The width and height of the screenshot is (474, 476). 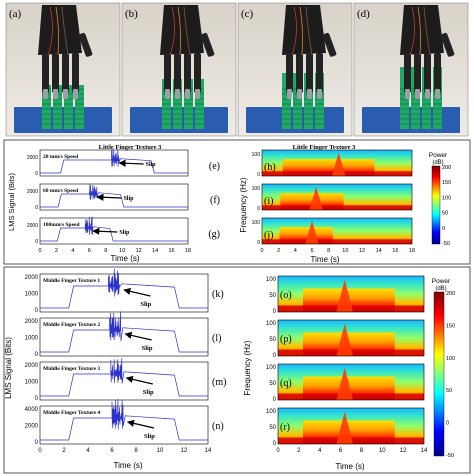 I want to click on panel-label: (b), so click(x=131, y=14).